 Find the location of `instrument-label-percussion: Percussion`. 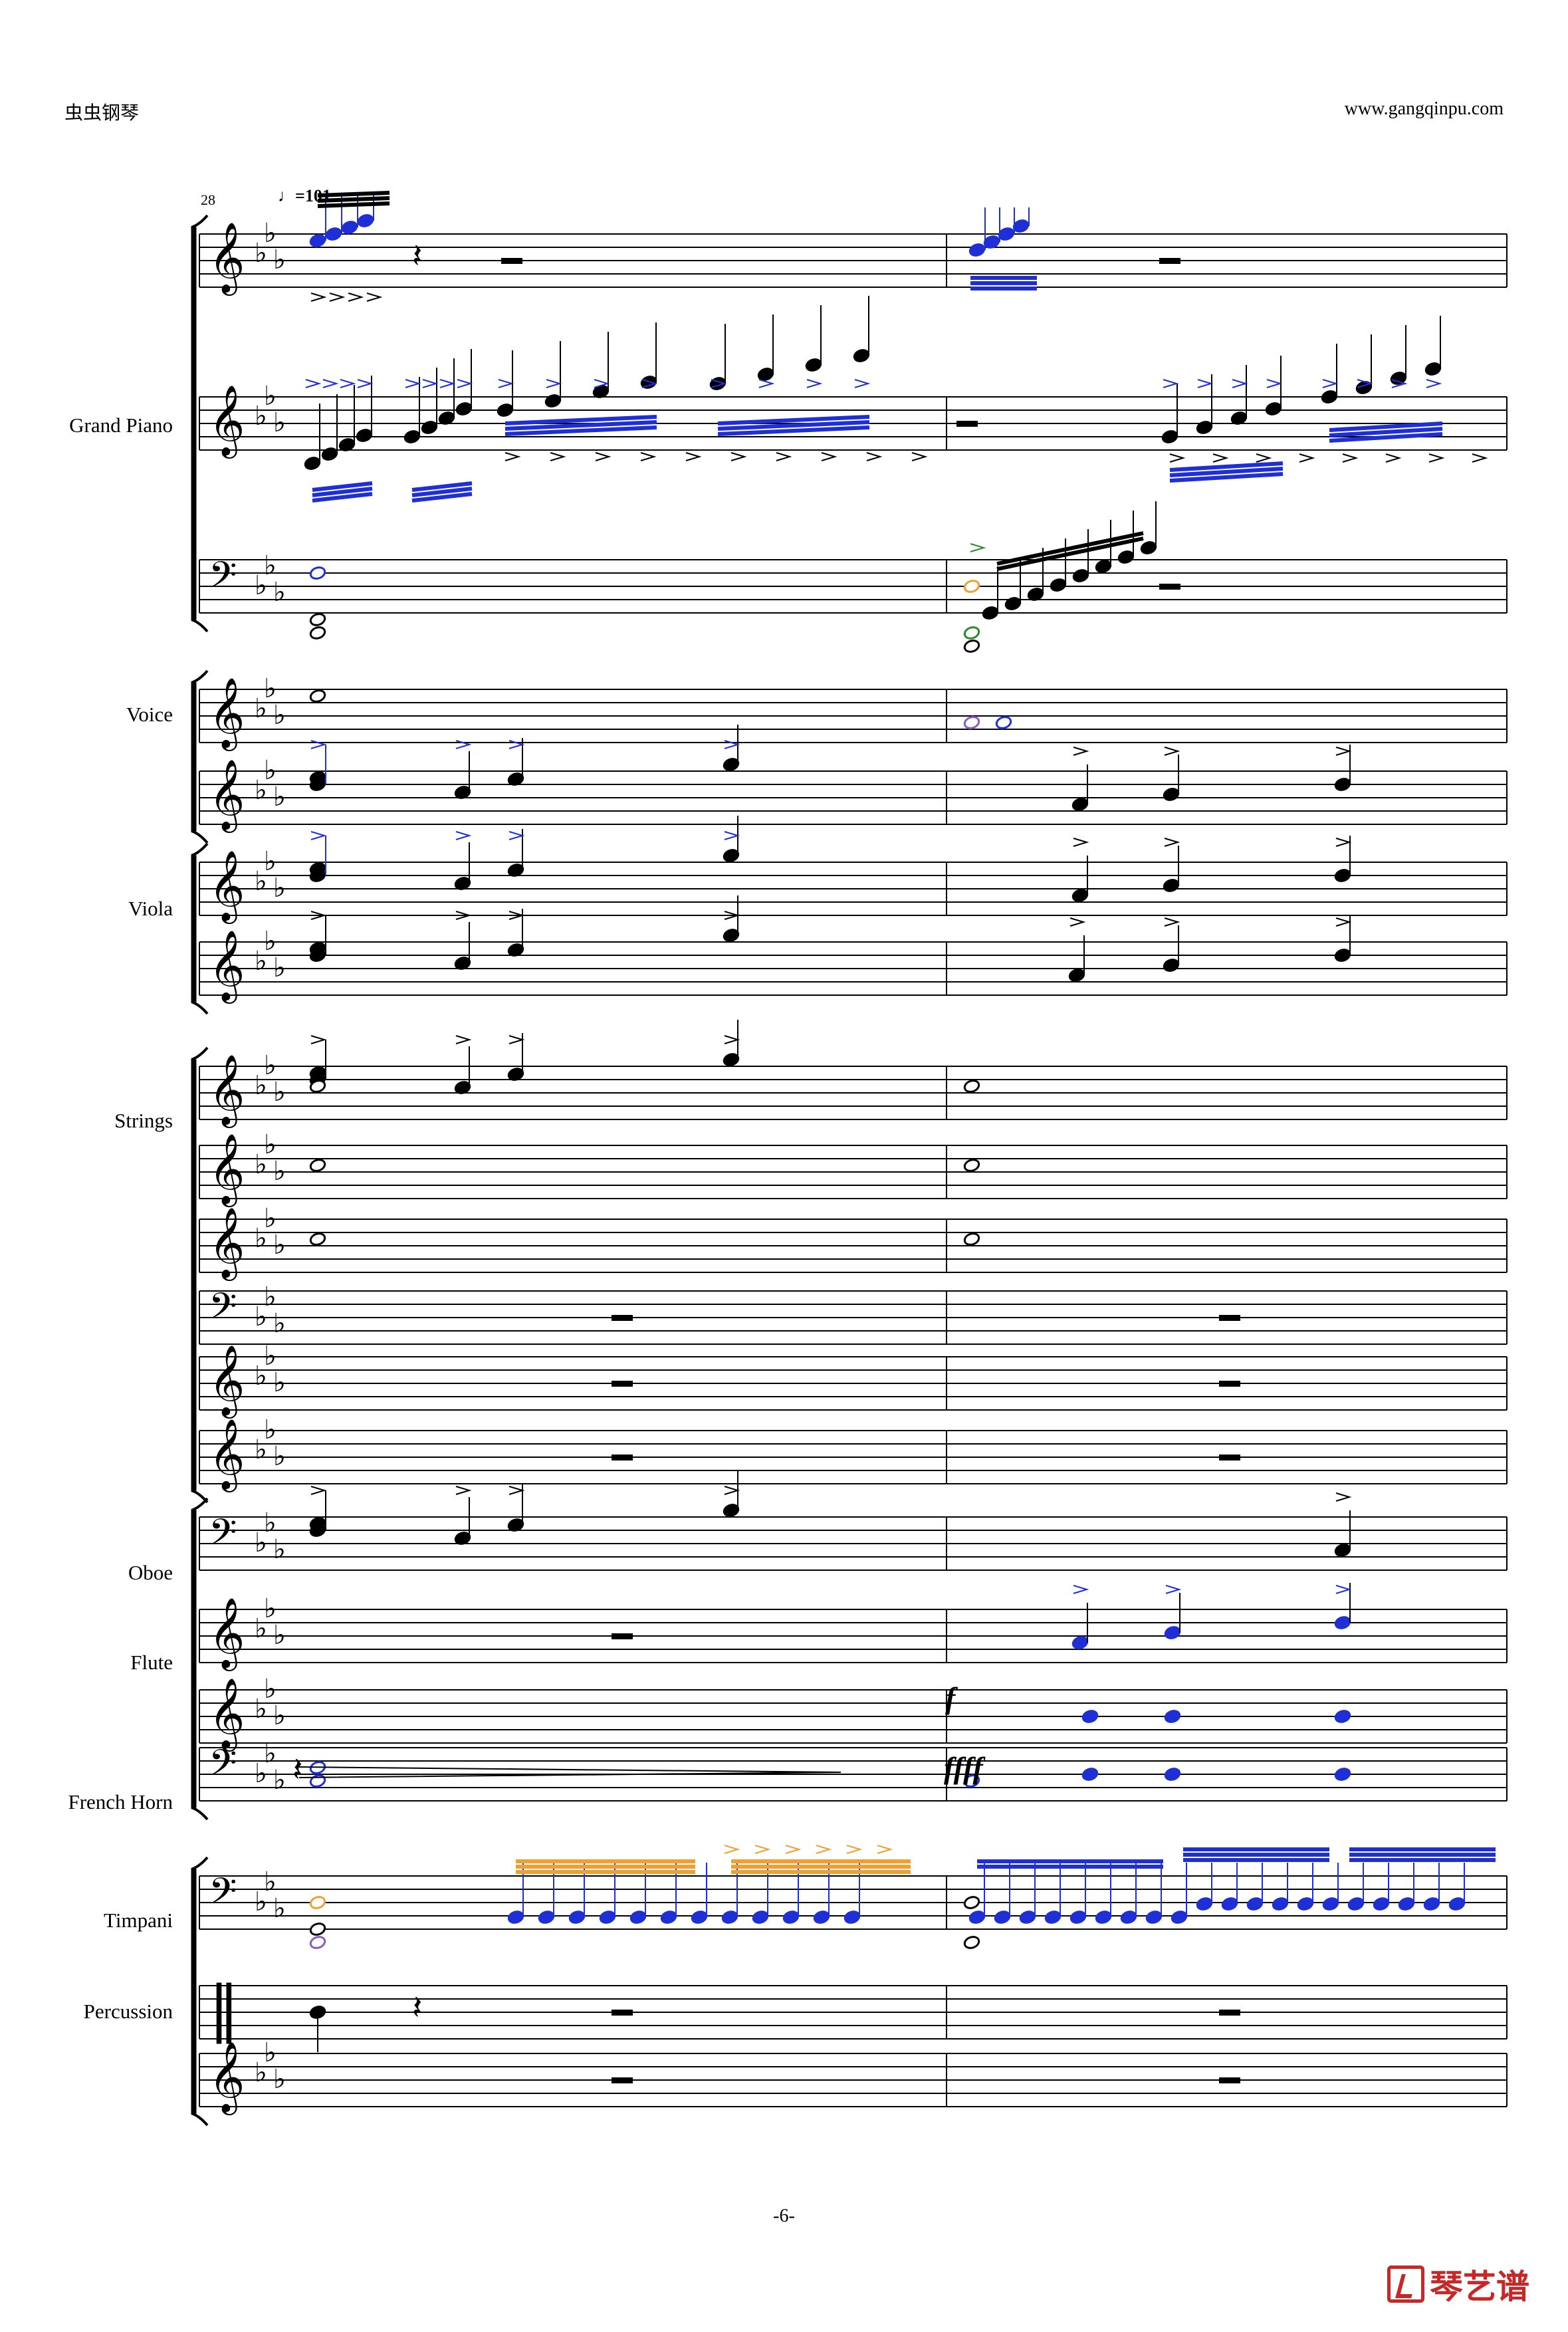

instrument-label-percussion: Percussion is located at coordinates (128, 2011).